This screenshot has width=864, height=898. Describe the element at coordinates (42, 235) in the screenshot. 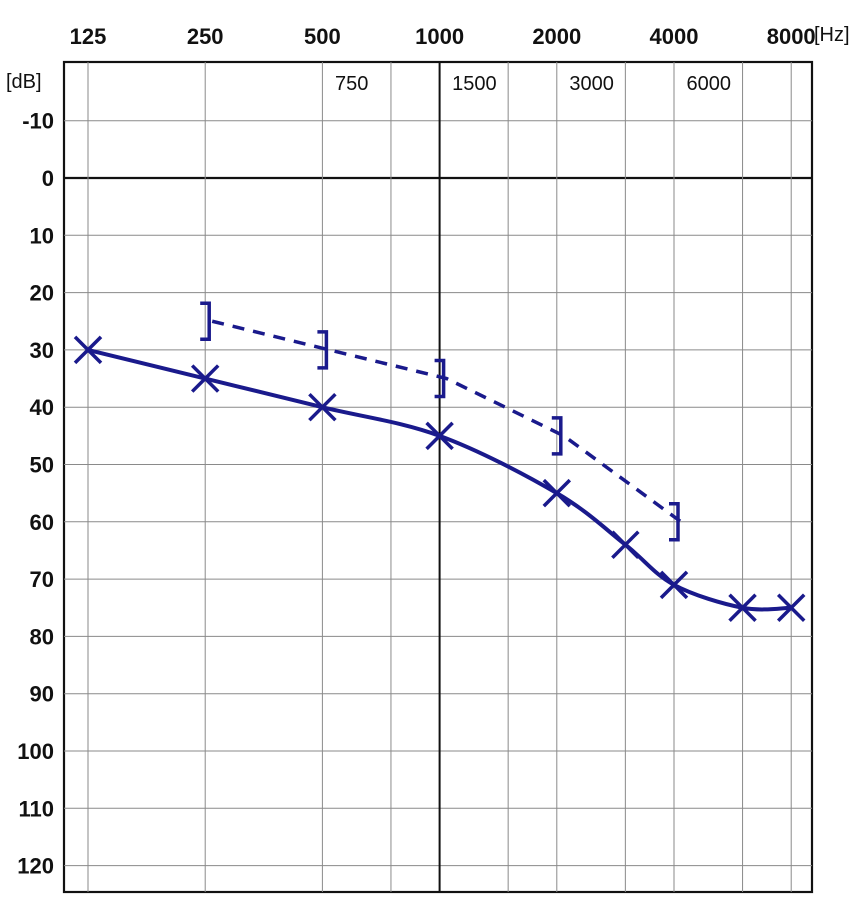

I see `y-tick-label: 10` at that location.